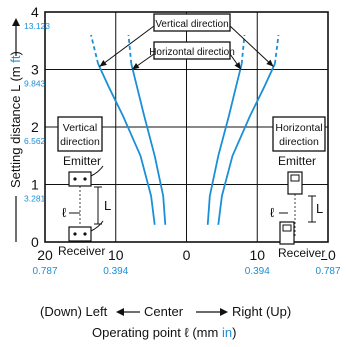  What do you see at coordinates (37, 26) in the screenshot?
I see `y-tick-label-ft-3: 13.123` at bounding box center [37, 26].